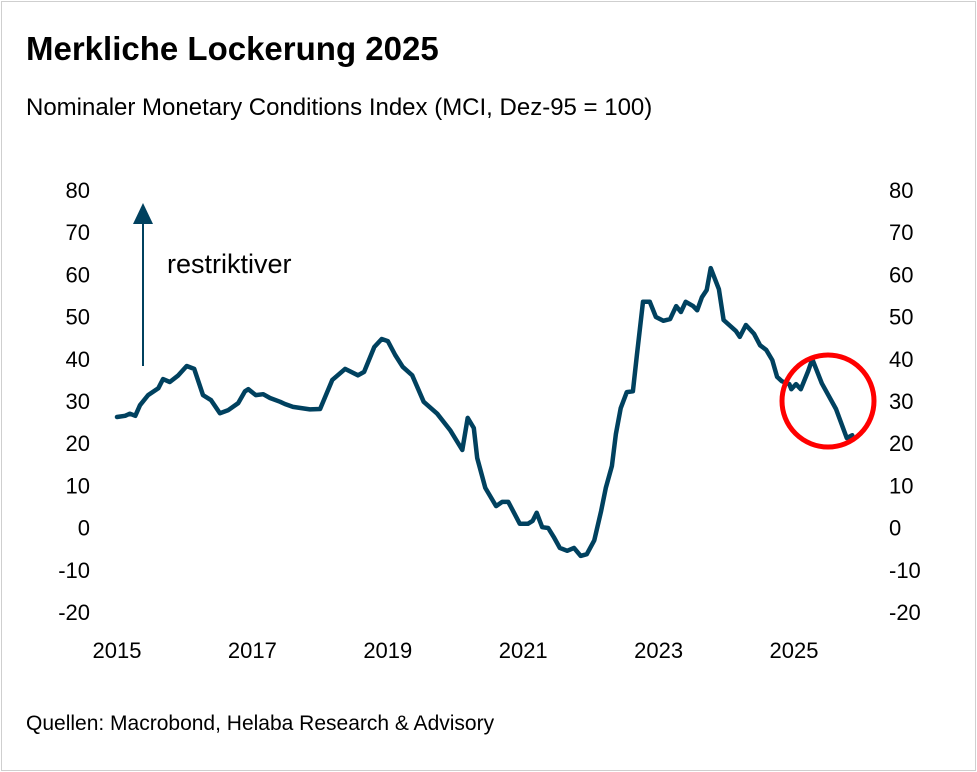 This screenshot has width=977, height=772. Describe the element at coordinates (658, 650) in the screenshot. I see `x-tick-label: 2023` at that location.